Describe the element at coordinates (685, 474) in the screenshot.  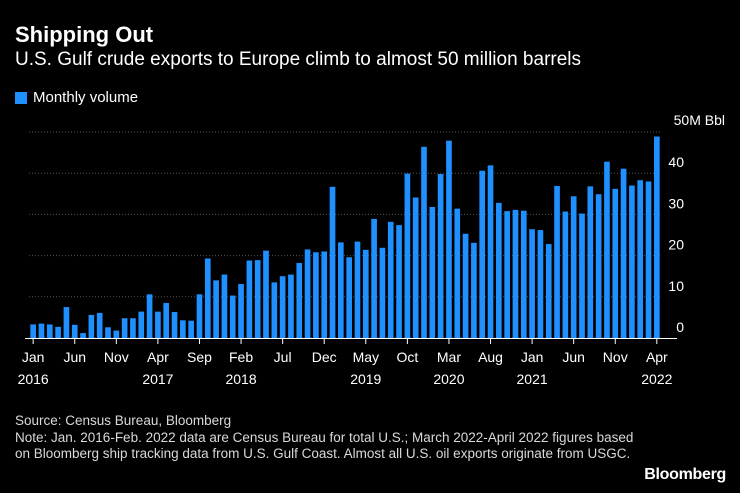
I see `bloomberg-logo: Bloomberg` at that location.